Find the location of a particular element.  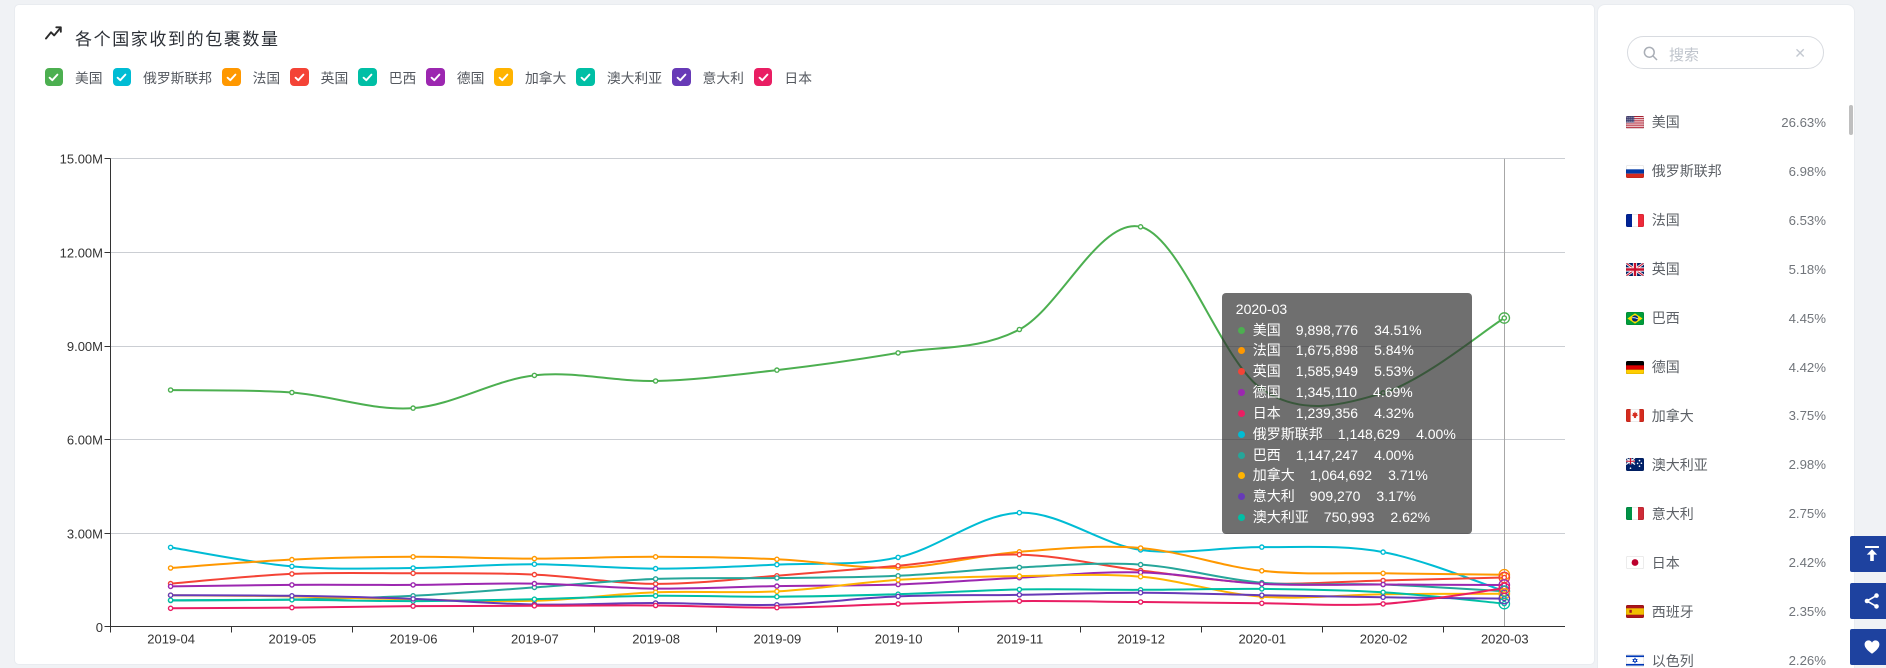

svg-text: 2019-11 is located at coordinates (1020, 639).